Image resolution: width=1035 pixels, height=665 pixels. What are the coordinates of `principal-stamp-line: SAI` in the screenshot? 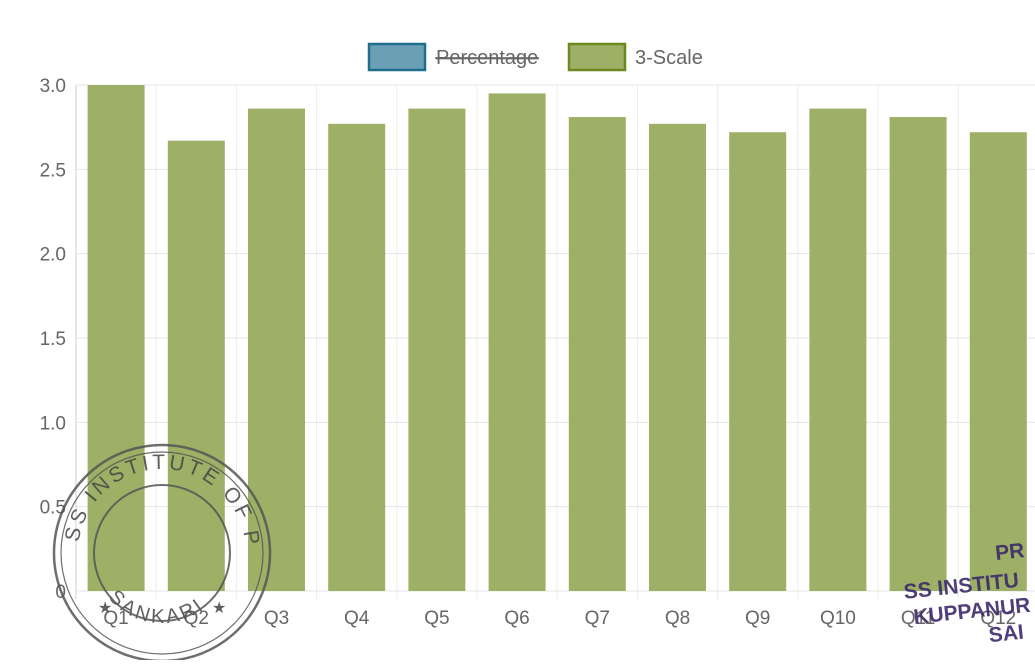 It's located at (1006, 634).